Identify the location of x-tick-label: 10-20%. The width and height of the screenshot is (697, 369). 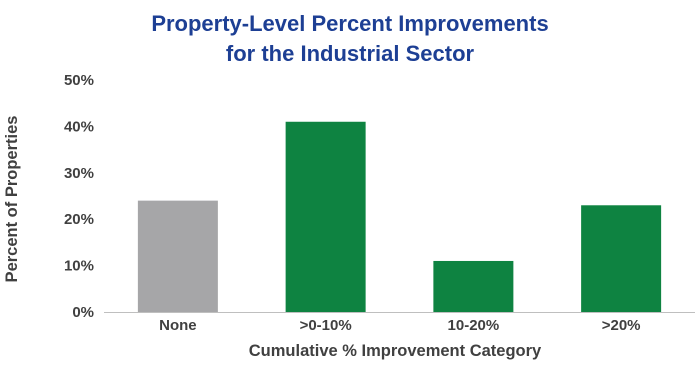
(474, 325).